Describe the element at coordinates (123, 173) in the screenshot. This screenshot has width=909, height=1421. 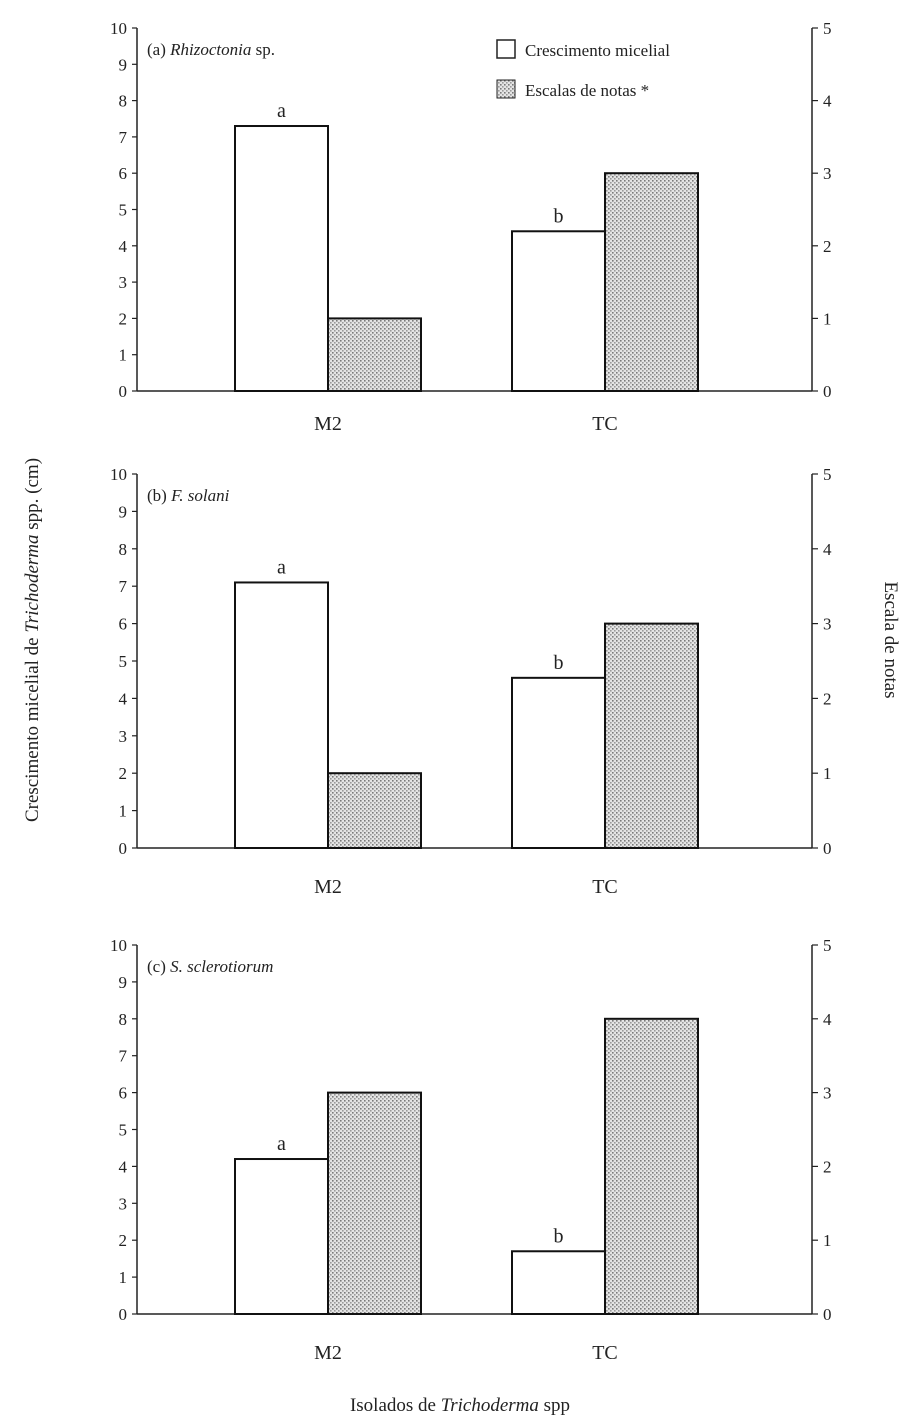
I see `panel-a-left-tick-label: 6` at that location.